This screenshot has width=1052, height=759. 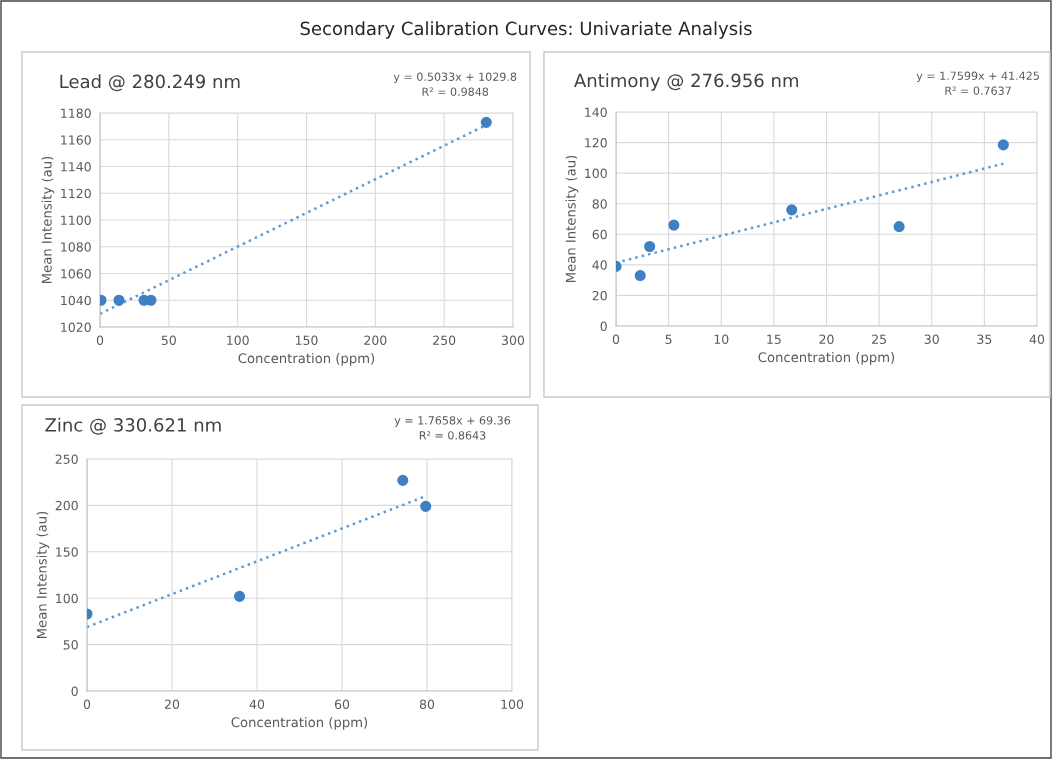 What do you see at coordinates (455, 78) in the screenshot?
I see `text: y = 0.5033x + 1029.8` at bounding box center [455, 78].